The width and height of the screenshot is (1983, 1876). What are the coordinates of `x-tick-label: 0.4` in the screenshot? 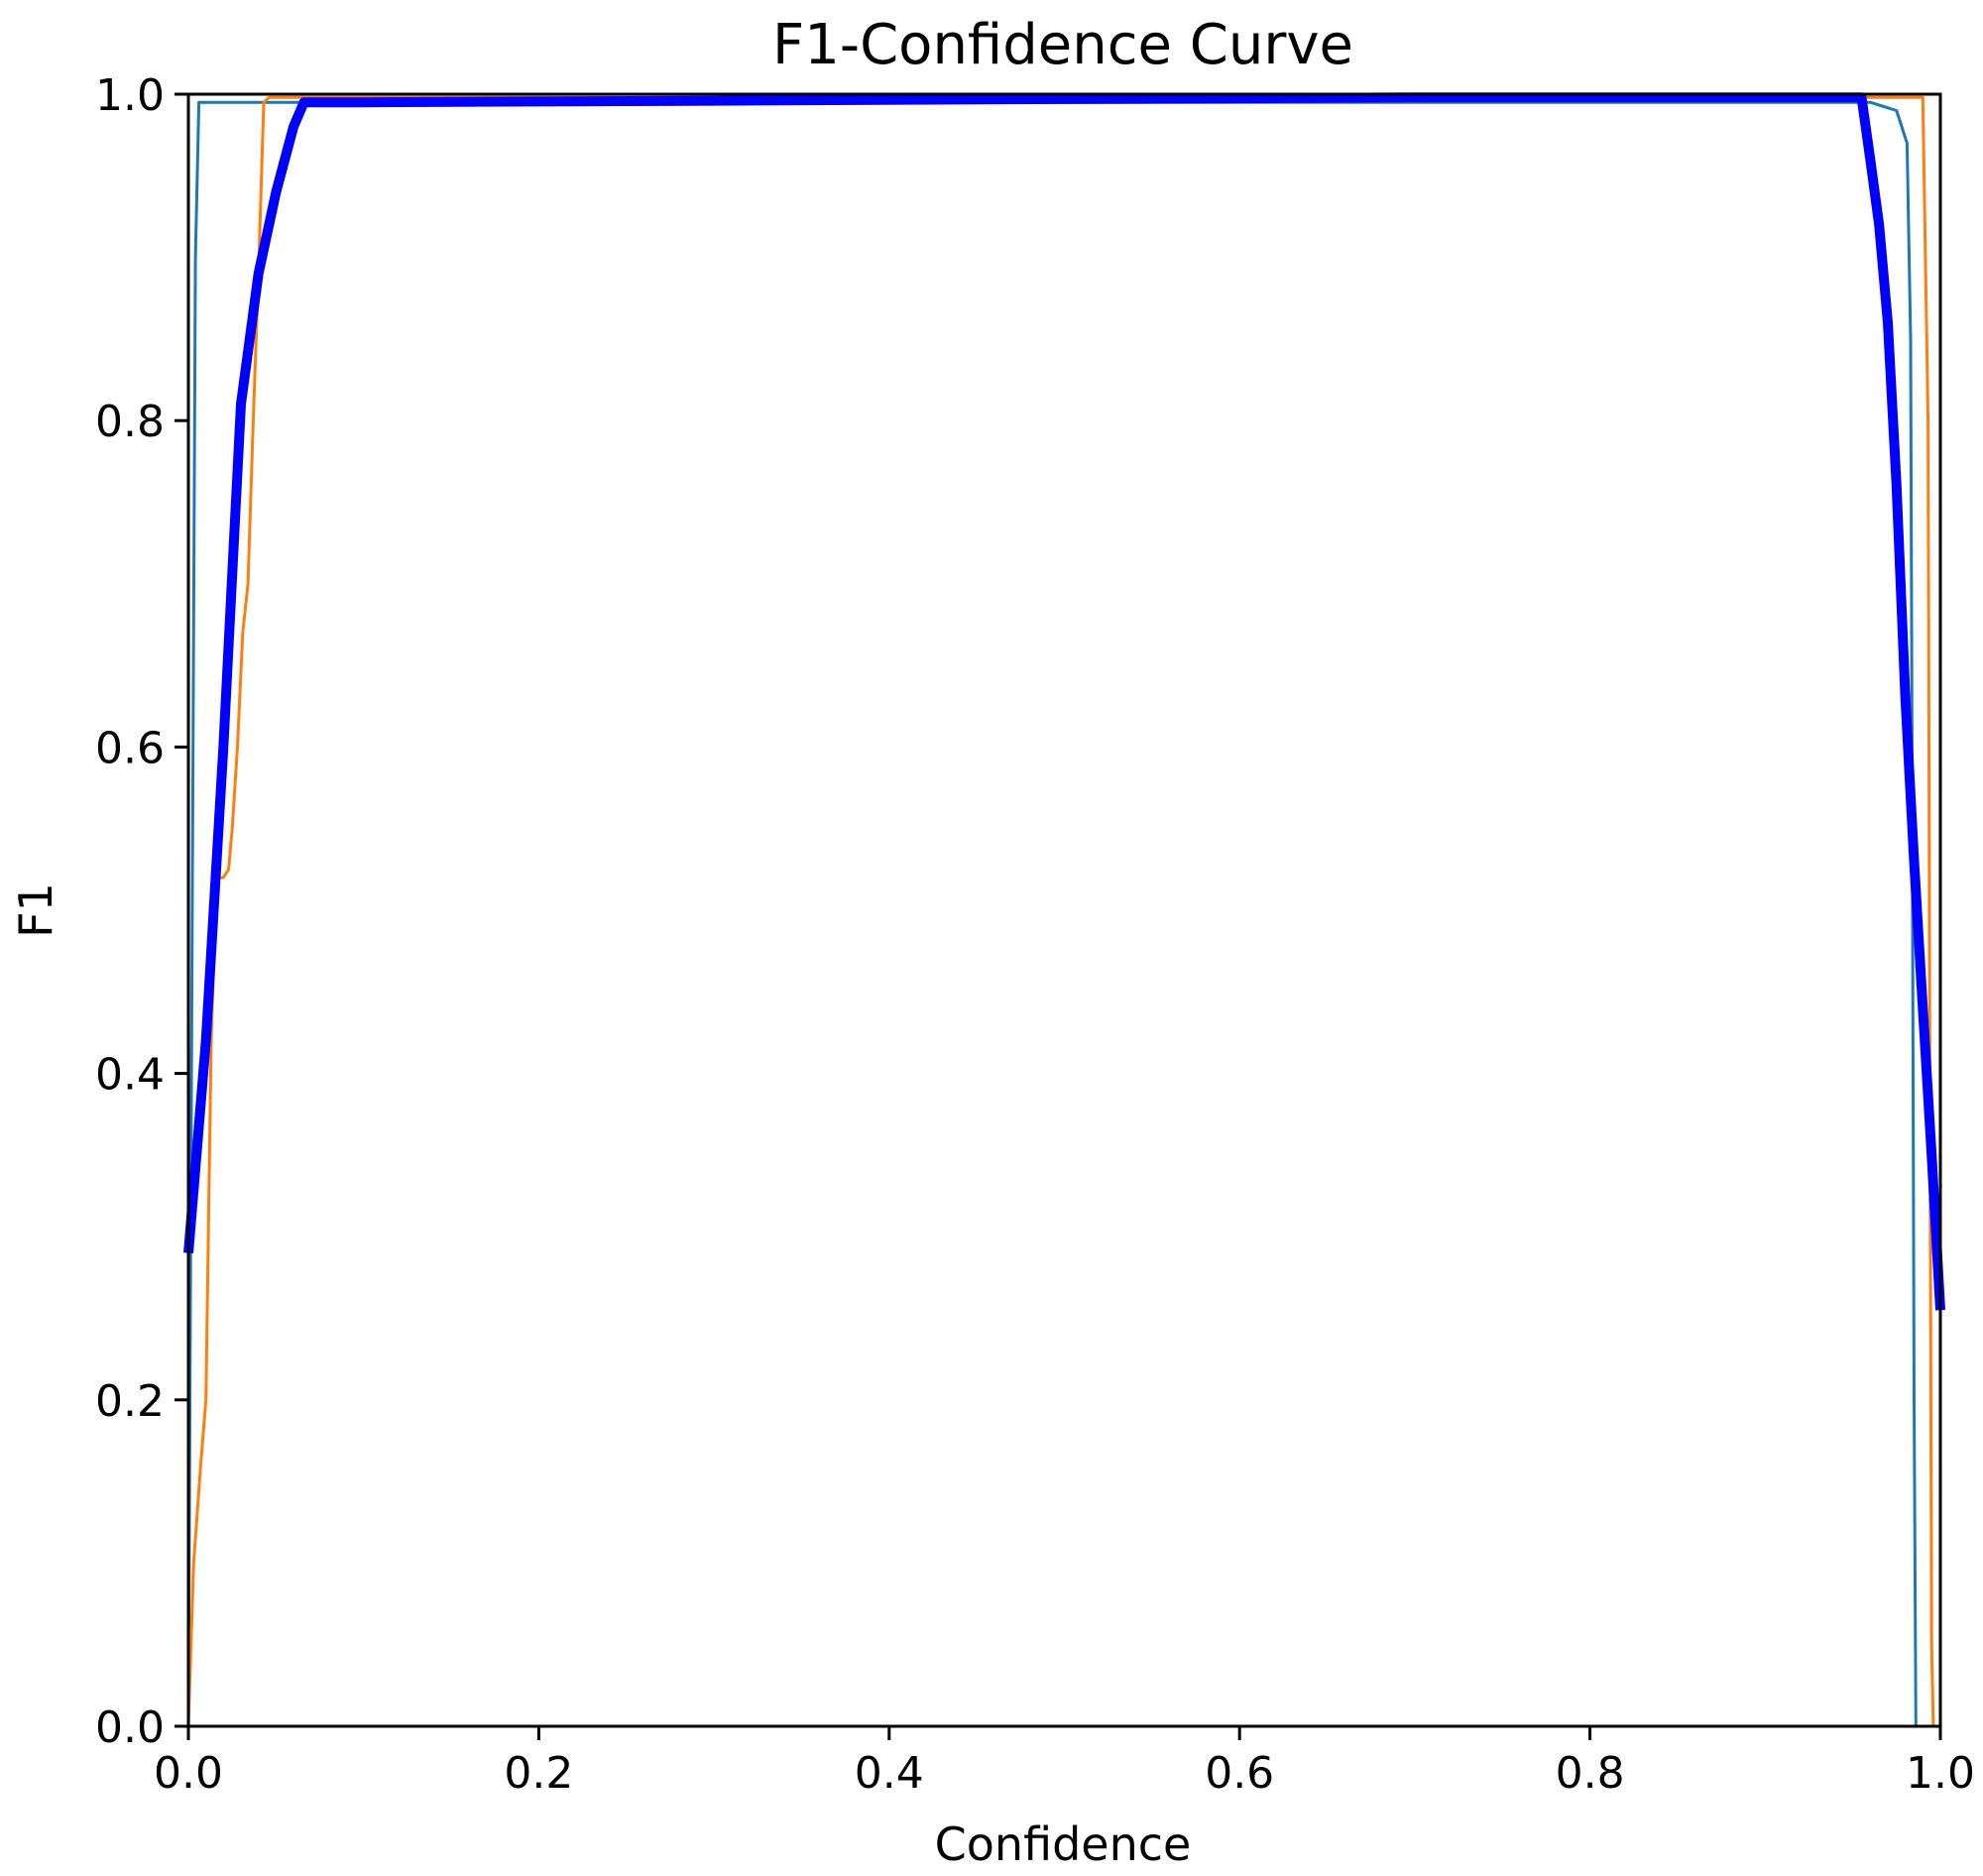 It's located at (890, 1773).